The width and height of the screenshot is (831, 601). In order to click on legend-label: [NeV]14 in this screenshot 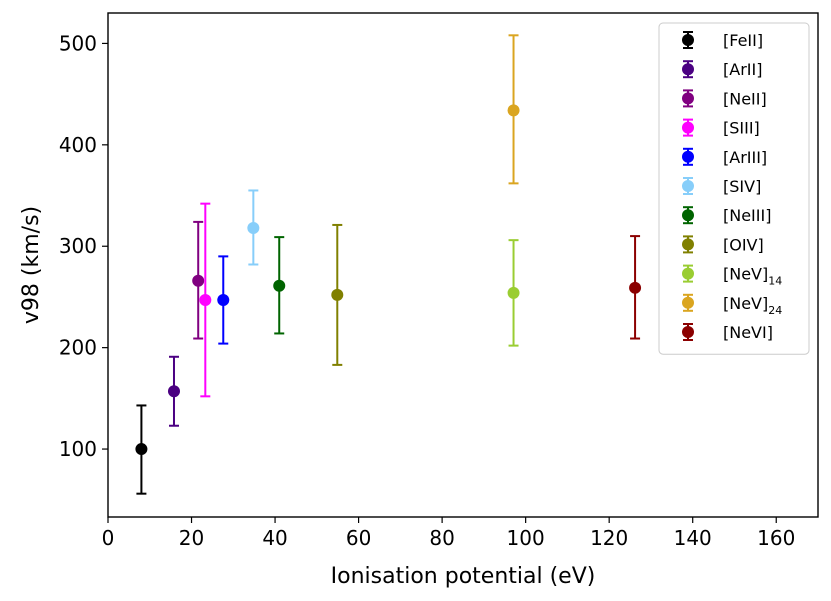, I will do `click(752, 276)`.